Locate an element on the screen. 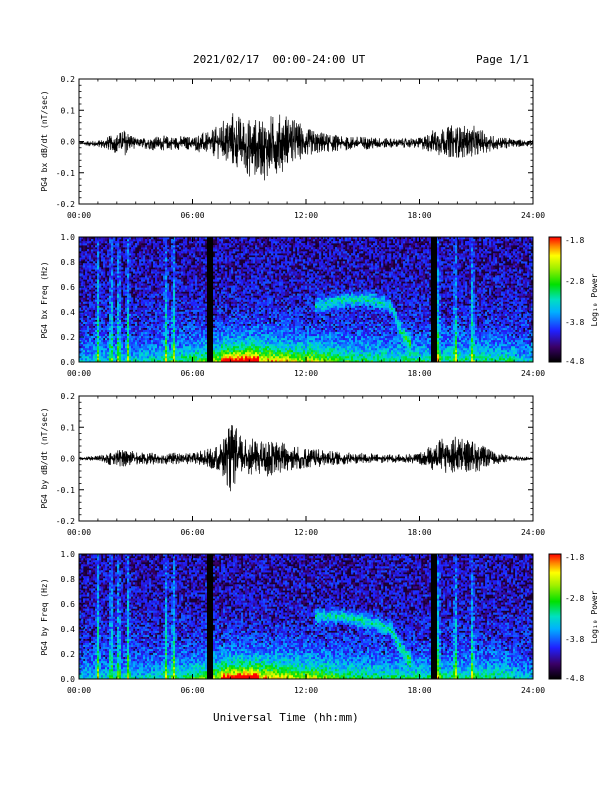 The height and width of the screenshot is (792, 612). bx-dbdt-trace is located at coordinates (306, 147).